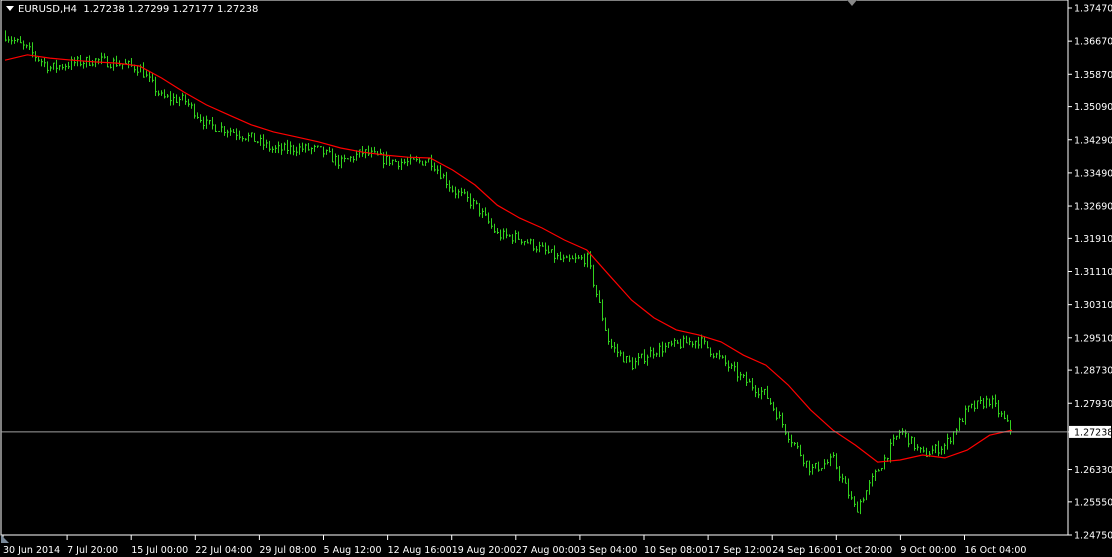 Image resolution: width=1112 pixels, height=557 pixels. Describe the element at coordinates (996, 550) in the screenshot. I see `time-tick-label: 16 Oct 04:00` at that location.